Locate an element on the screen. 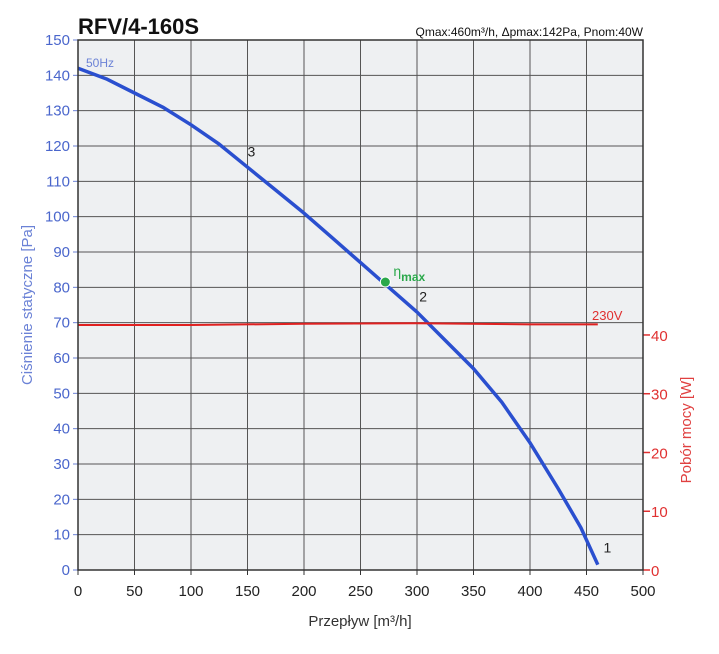 Image resolution: width=719 pixels, height=654 pixels. series-line-230v is located at coordinates (338, 324).